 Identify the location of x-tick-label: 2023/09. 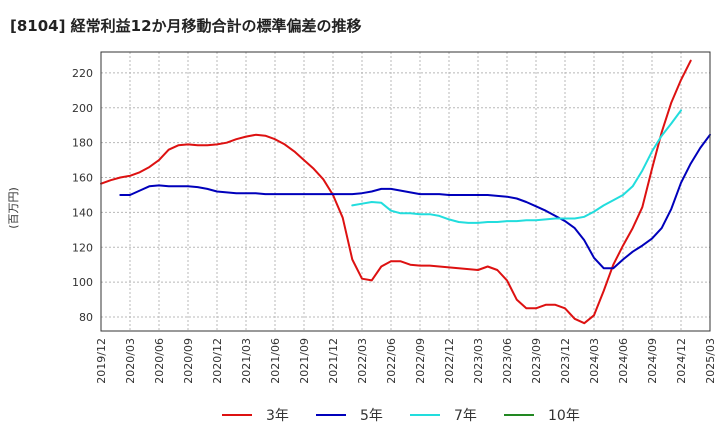
(536, 361).